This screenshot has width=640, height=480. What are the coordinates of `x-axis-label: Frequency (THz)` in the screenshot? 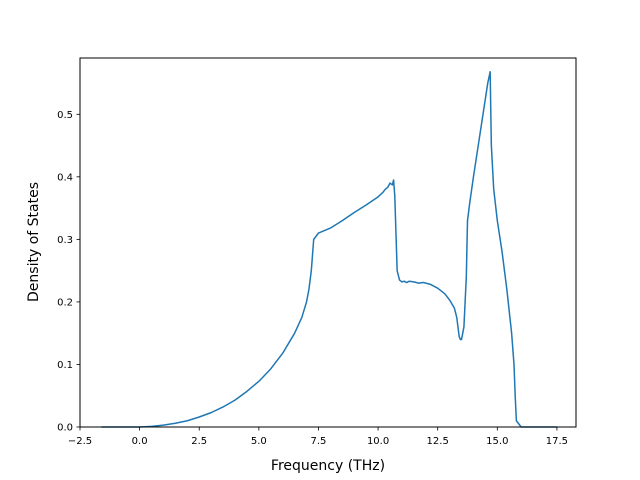 It's located at (328, 466).